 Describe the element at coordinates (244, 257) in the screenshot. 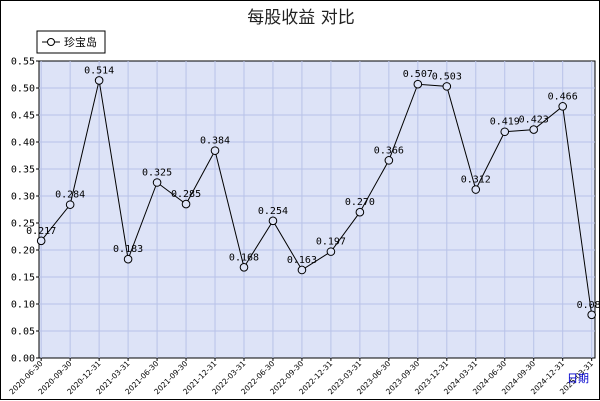

I see `data-label: 0.168` at that location.